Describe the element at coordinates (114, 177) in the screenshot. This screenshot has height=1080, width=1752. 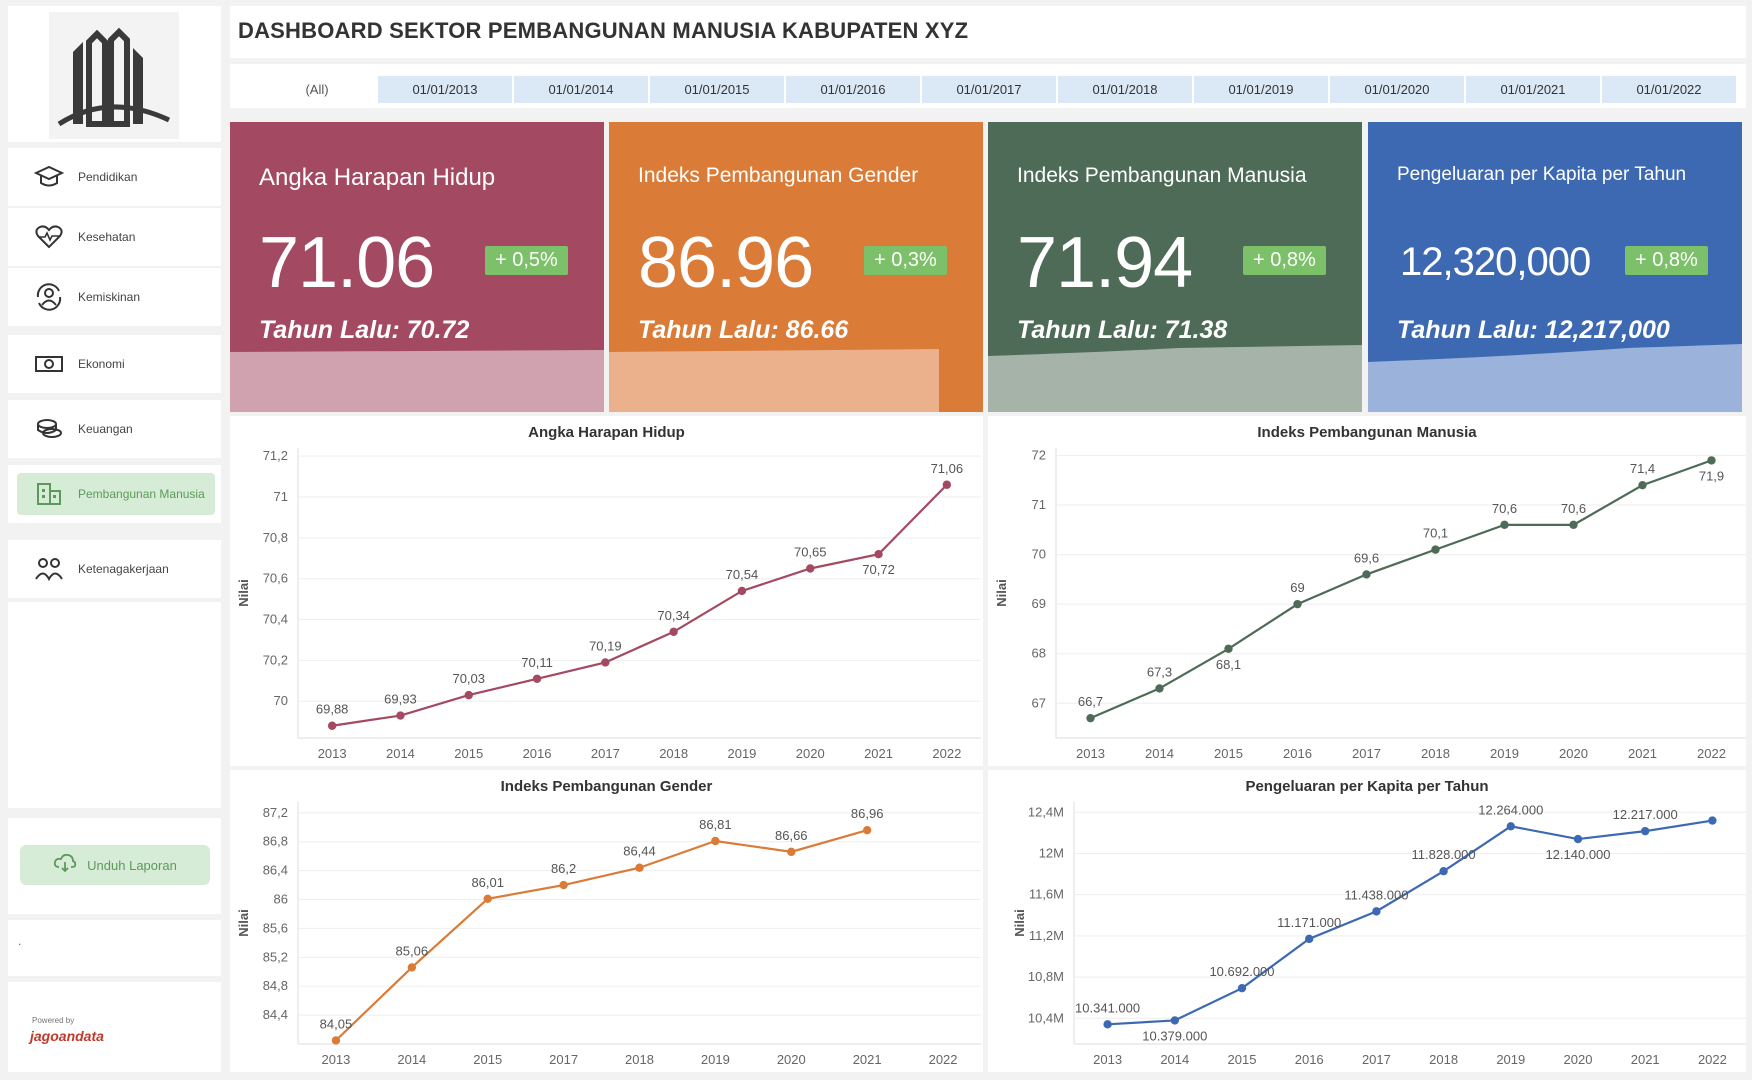
I see `sidebar-item-pendidikan: Pendidikan` at that location.